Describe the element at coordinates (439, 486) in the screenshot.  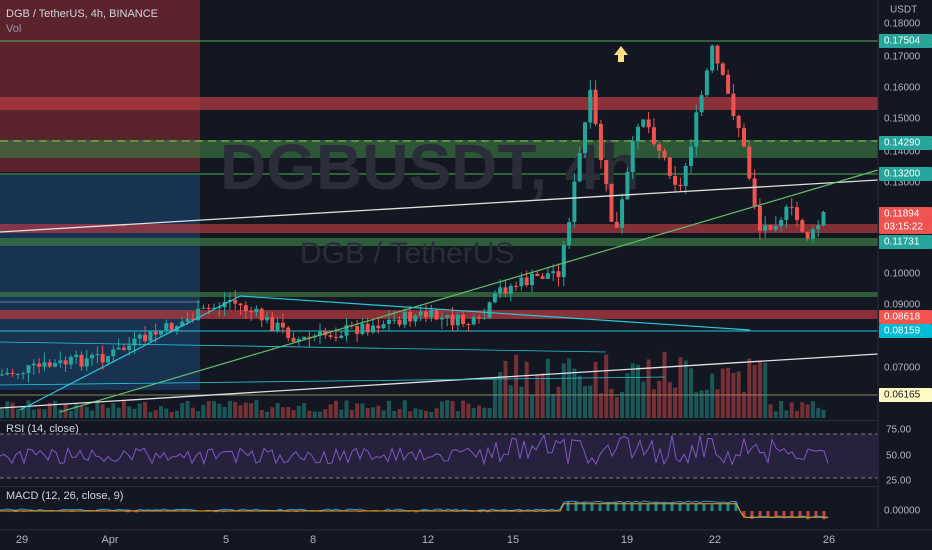
I see `pane-divider` at that location.